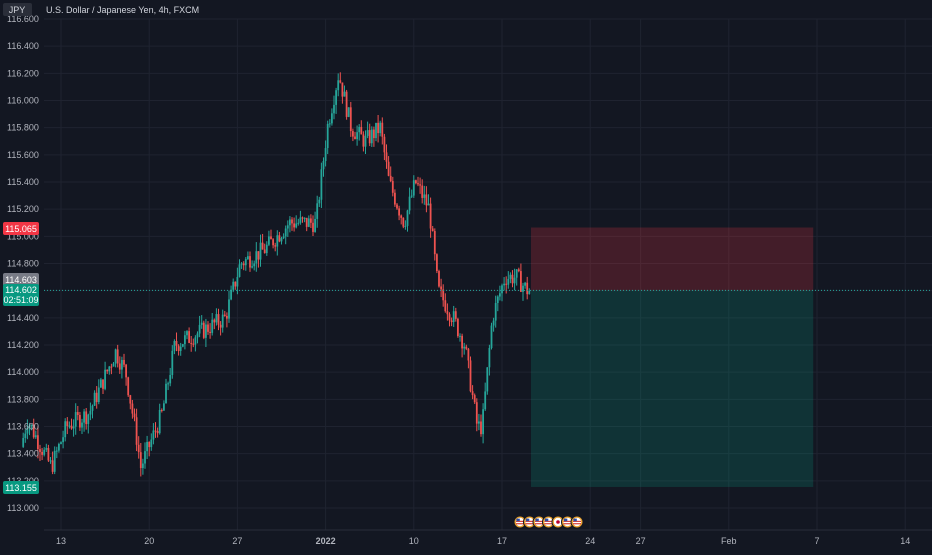 The width and height of the screenshot is (932, 555). I want to click on stop-marker-label: 115.065, so click(21, 229).